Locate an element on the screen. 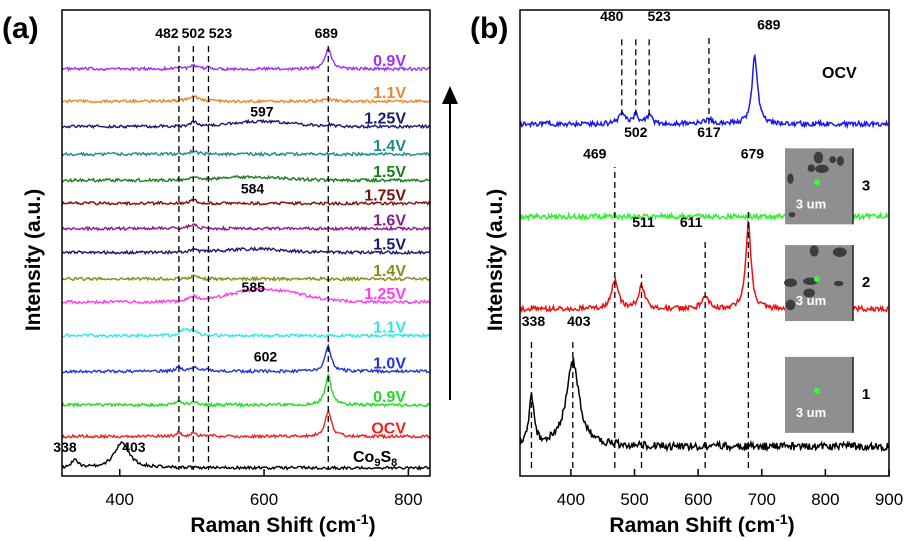 This screenshot has width=912, height=541. voltage-label-a-5: 1.75V is located at coordinates (385, 195).